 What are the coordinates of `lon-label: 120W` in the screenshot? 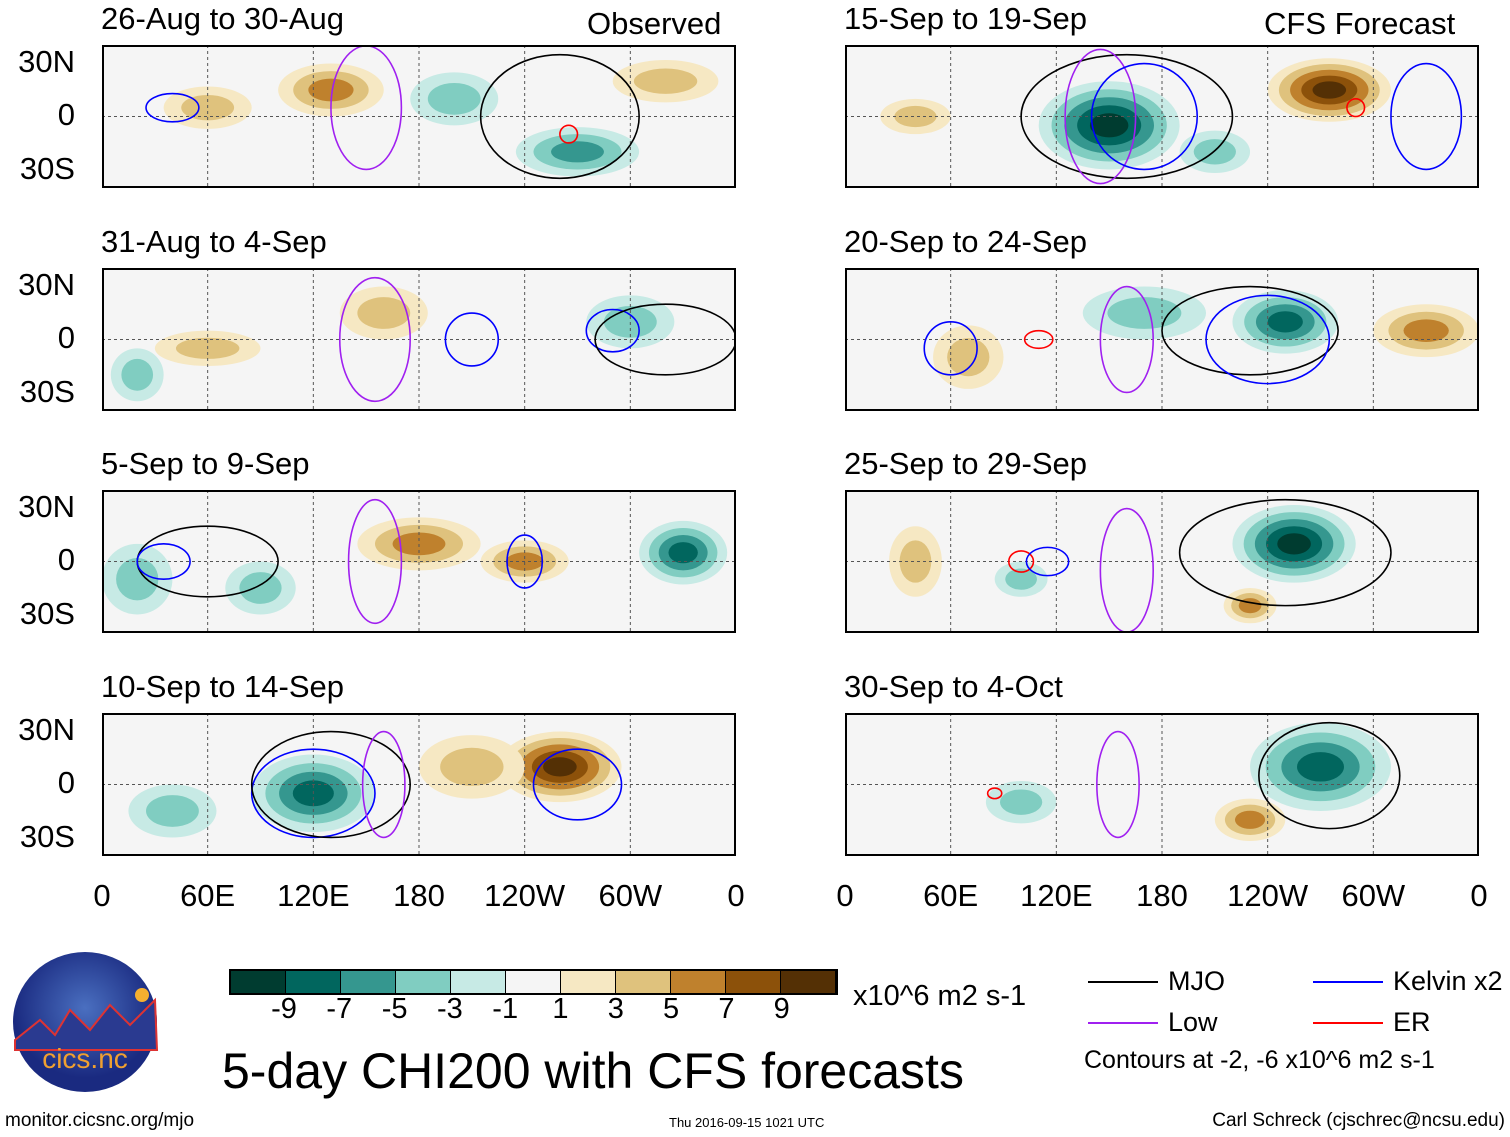 It's located at (525, 895).